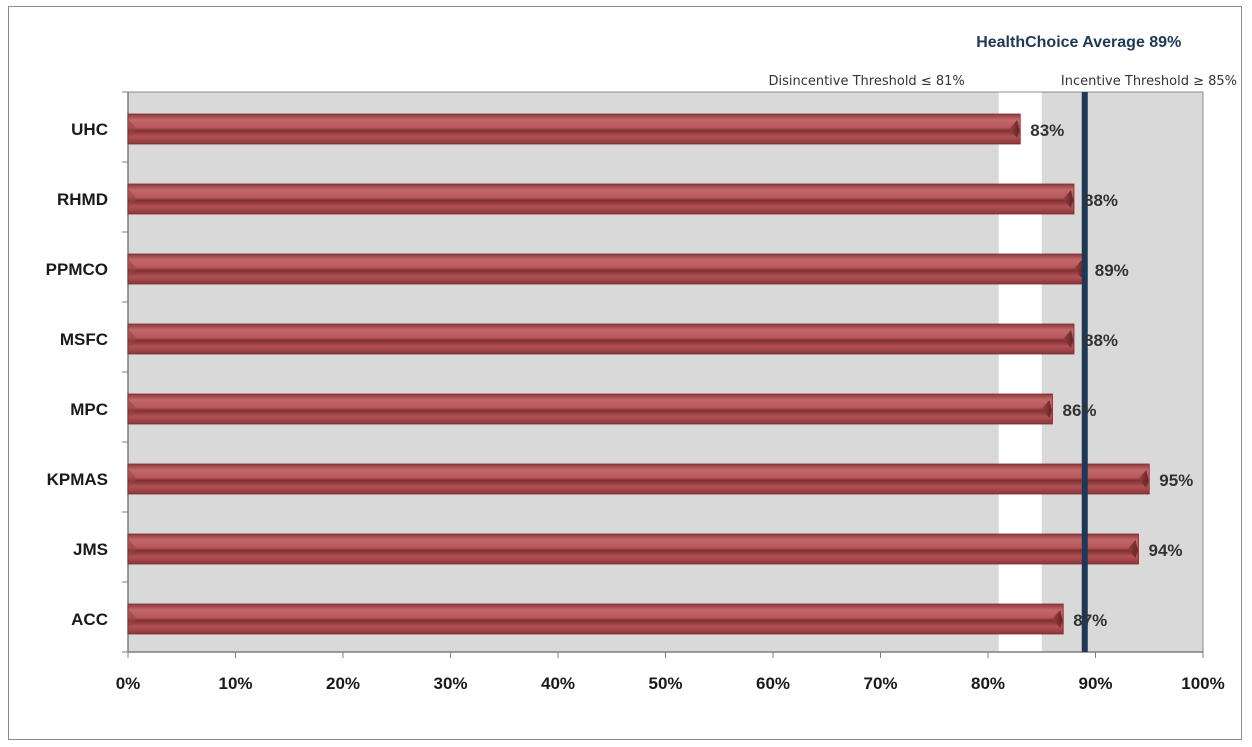  I want to click on data-label: 89%, so click(1112, 270).